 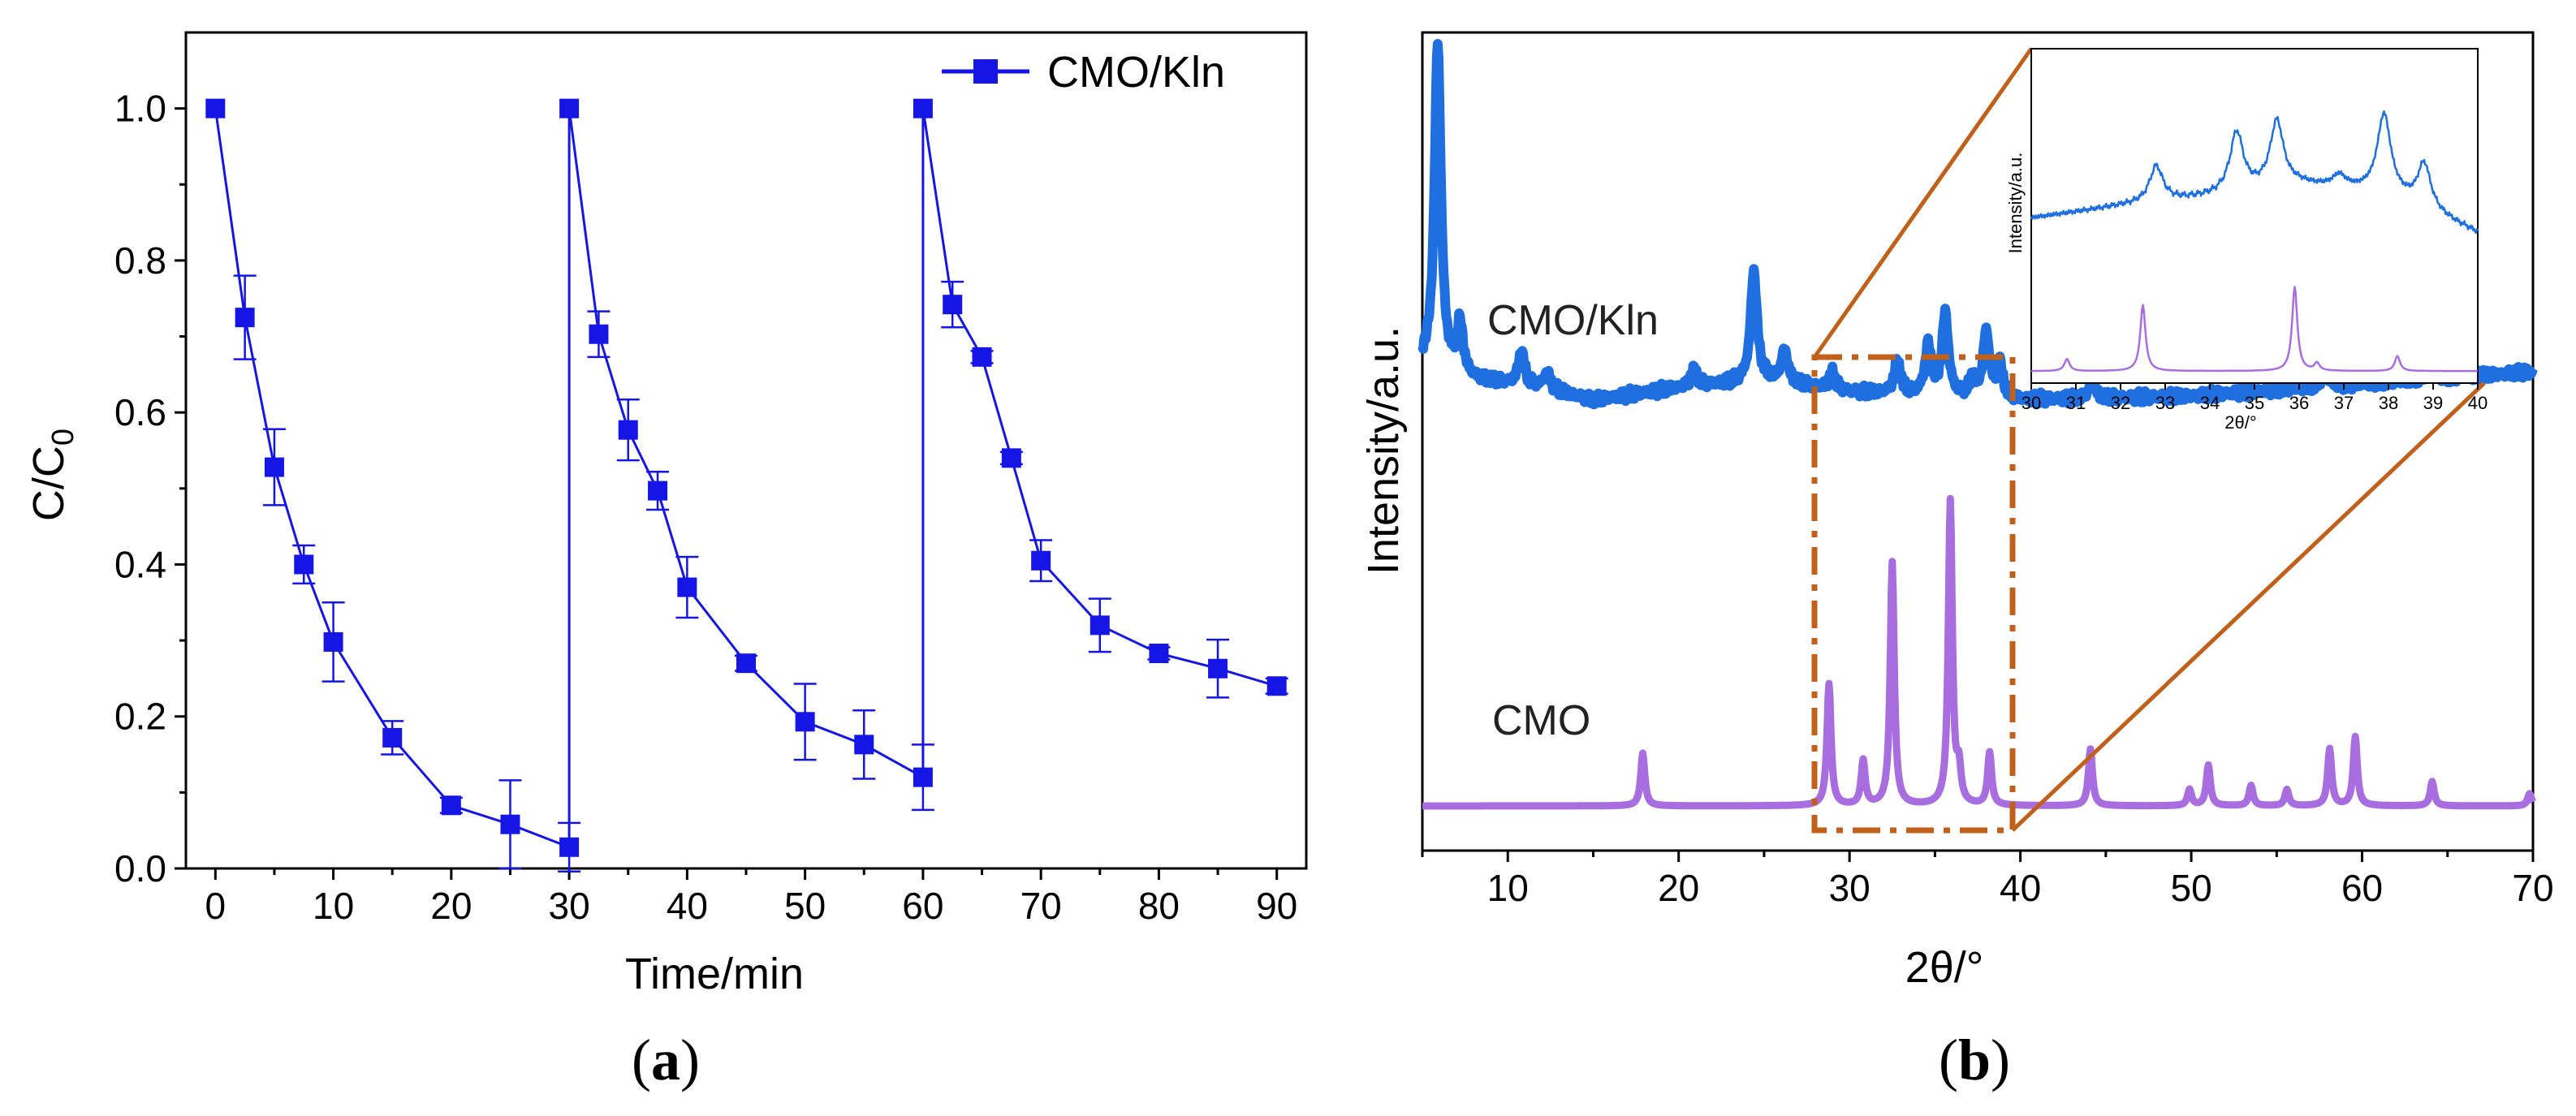 I want to click on x-axis-title-b: 2θ/°, so click(x=1944, y=967).